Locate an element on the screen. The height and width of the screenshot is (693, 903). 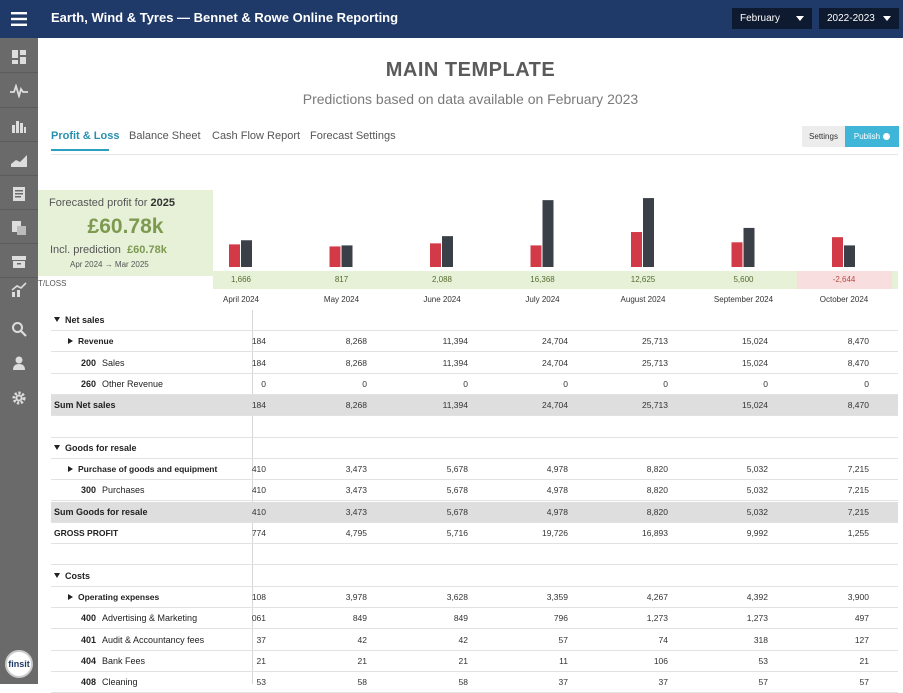
table-row: Net sales is located at coordinates (474, 320).